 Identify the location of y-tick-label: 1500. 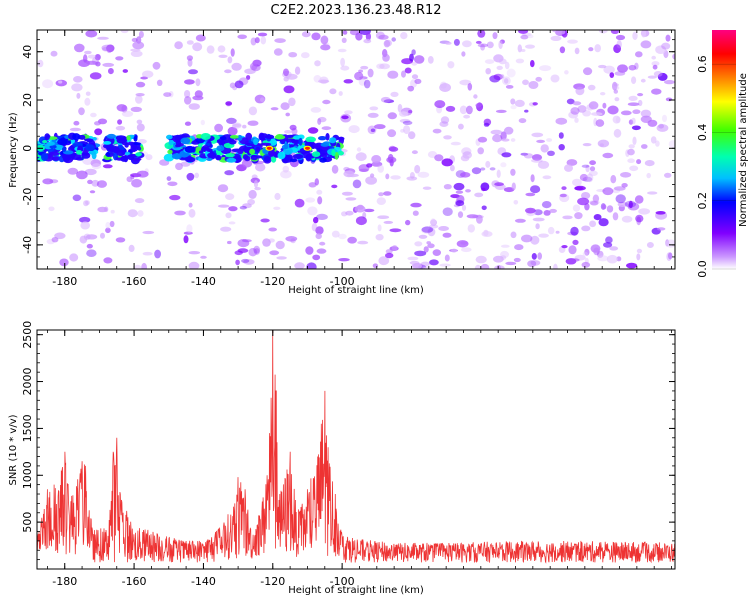
(27, 428).